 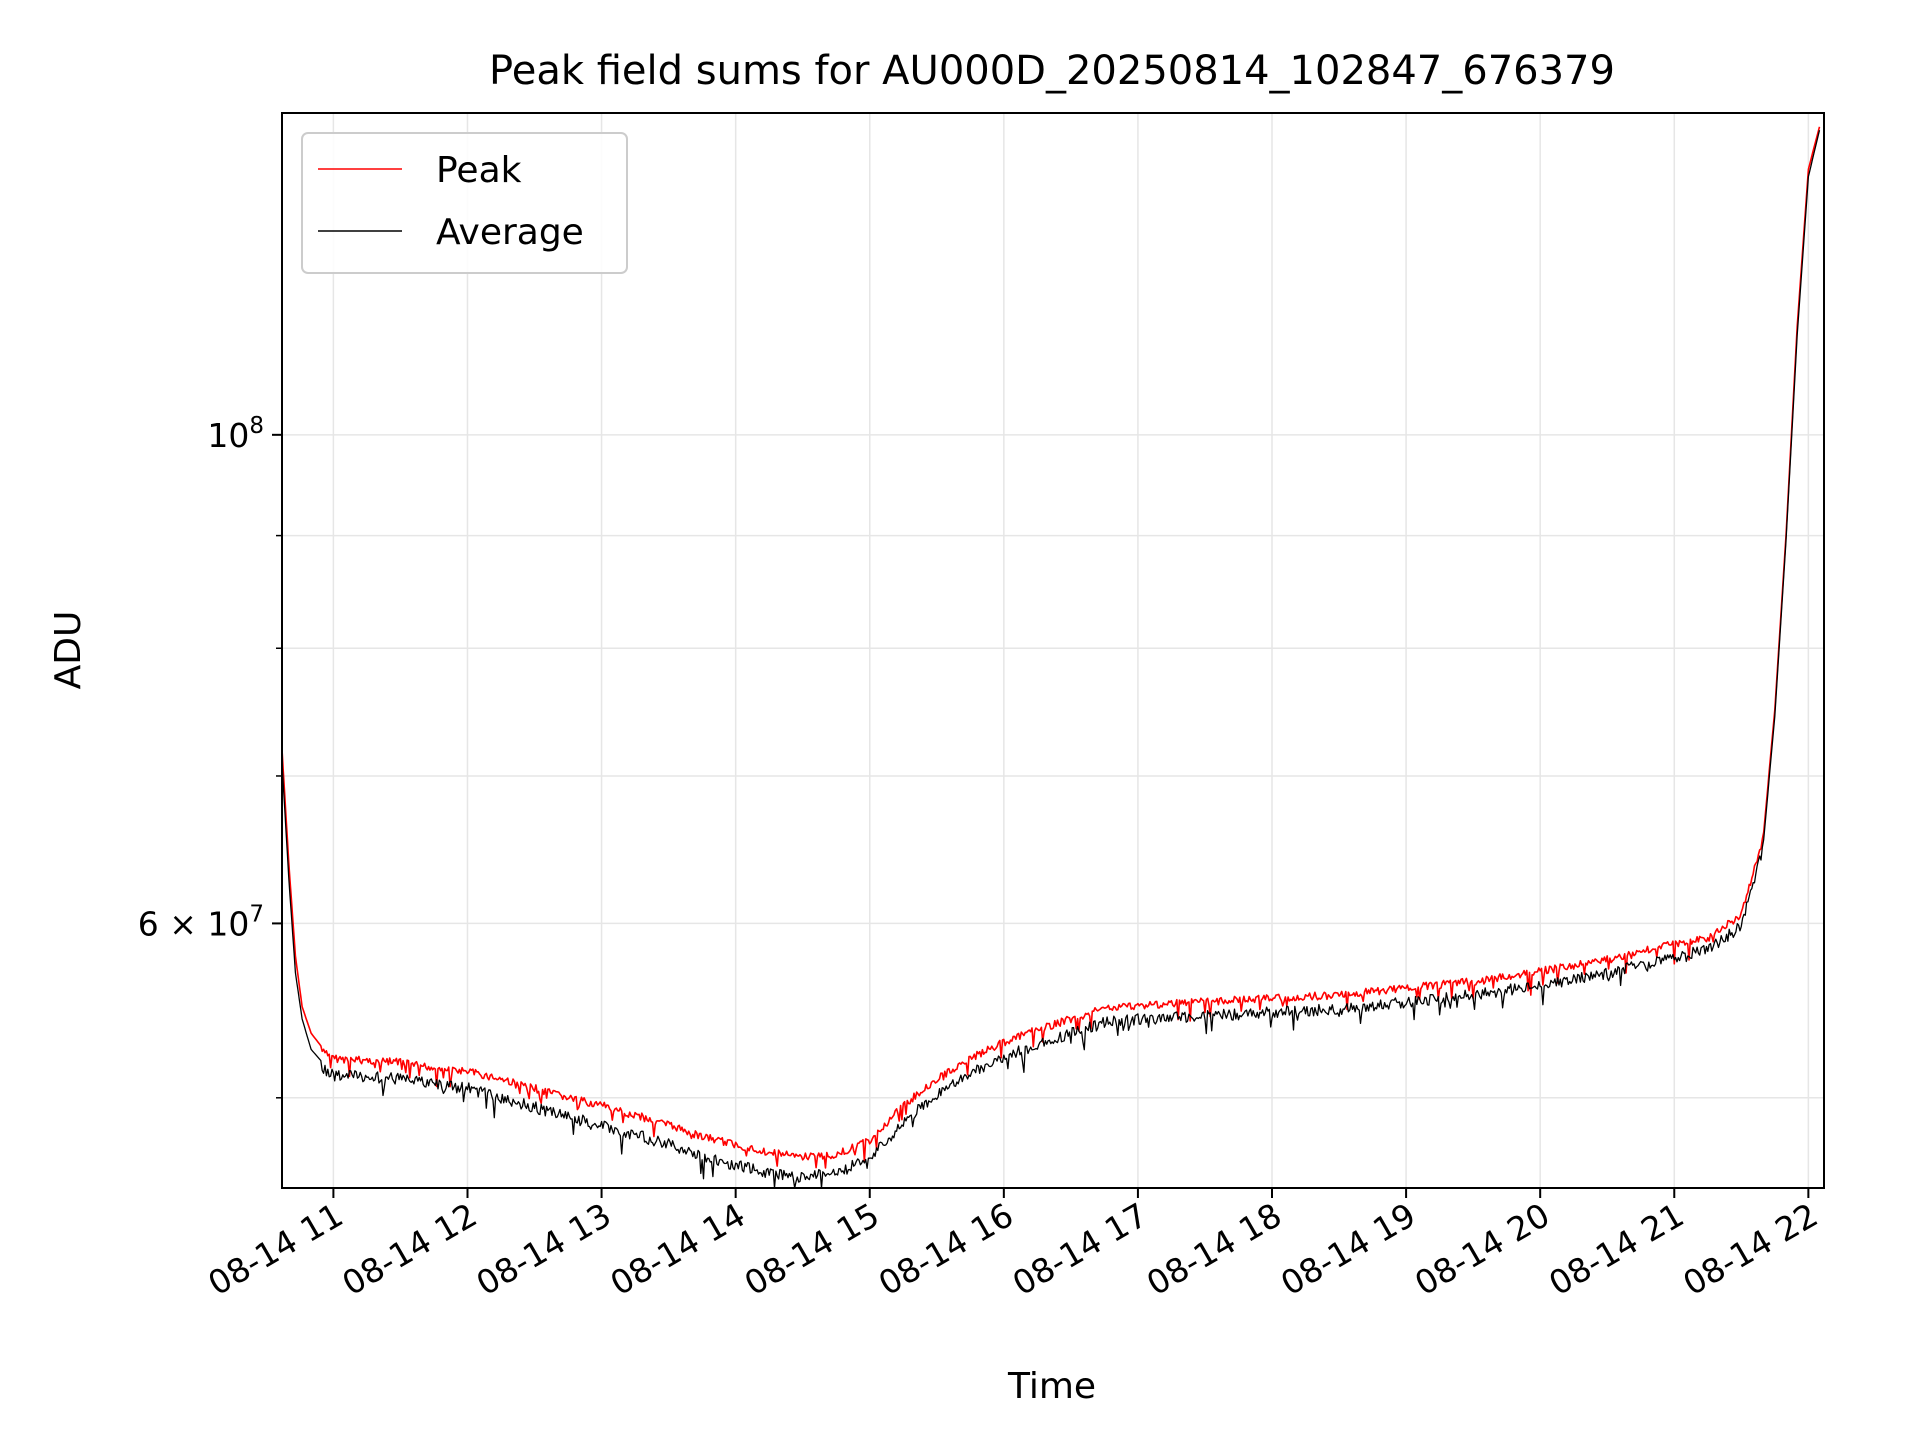 I want to click on legend-average-label: Average, so click(x=510, y=232).